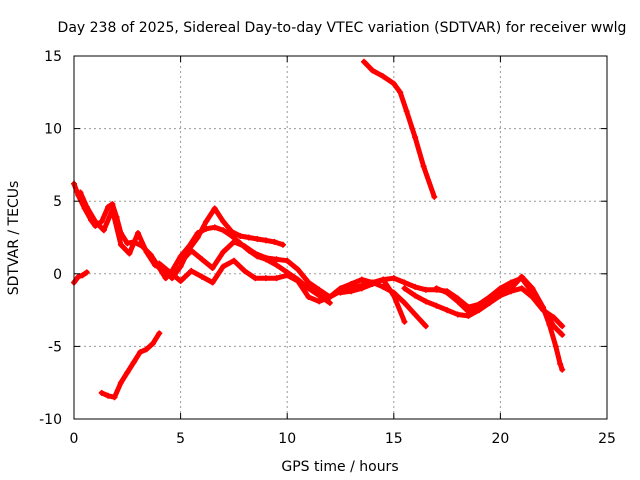 The image size is (640, 480). I want to click on x-tick-label: 0, so click(74, 439).